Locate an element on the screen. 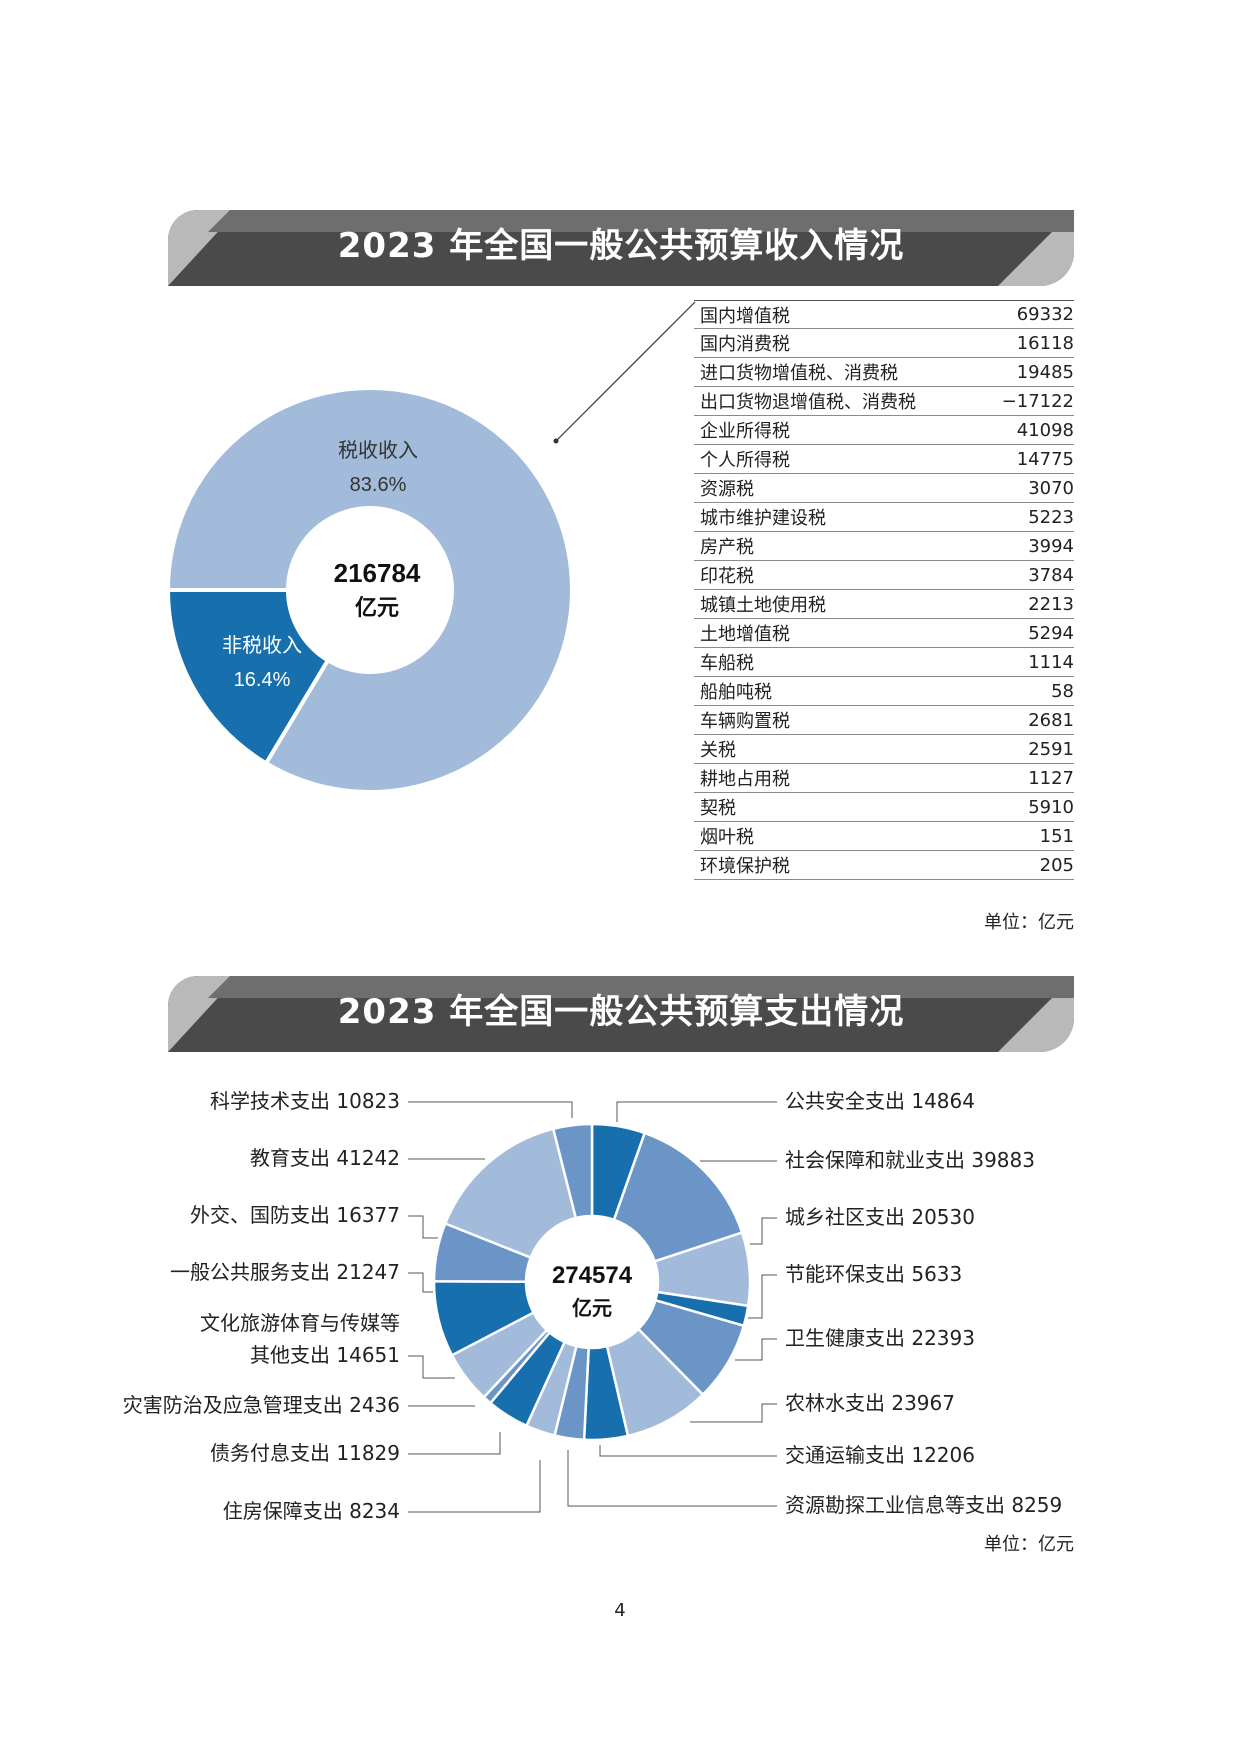 This screenshot has width=1240, height=1754. tax-item-value: 2681 is located at coordinates (1051, 720).